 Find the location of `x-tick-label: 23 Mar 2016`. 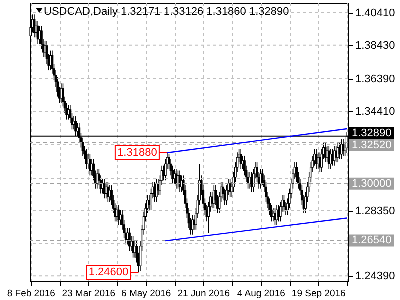

x-tick-label: 23 Mar 2016 is located at coordinates (89, 294).